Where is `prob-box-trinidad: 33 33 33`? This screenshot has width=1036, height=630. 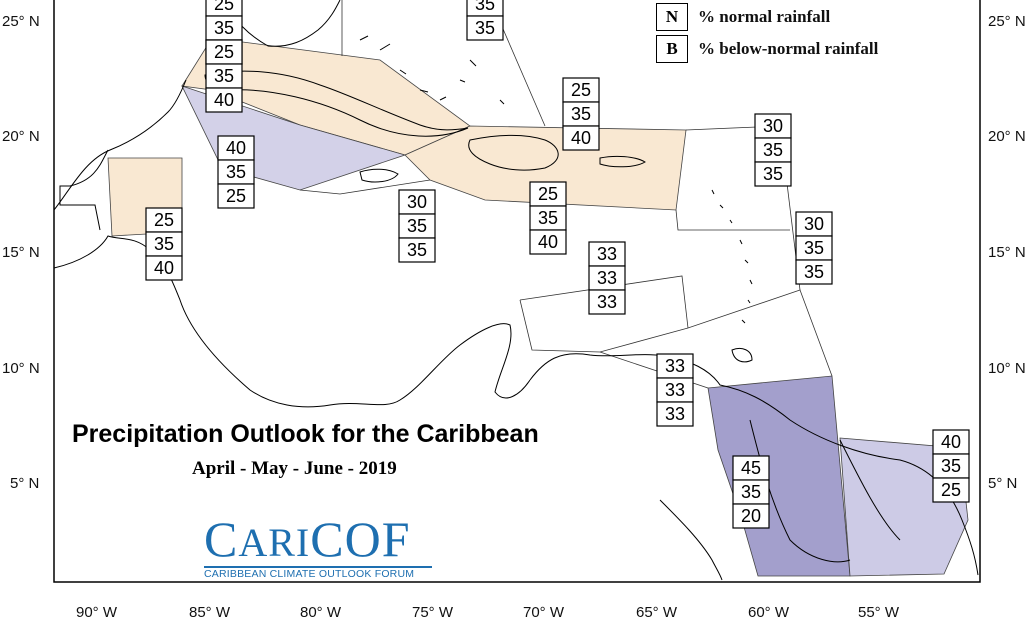
prob-box-trinidad: 33 33 33 is located at coordinates (675, 390).